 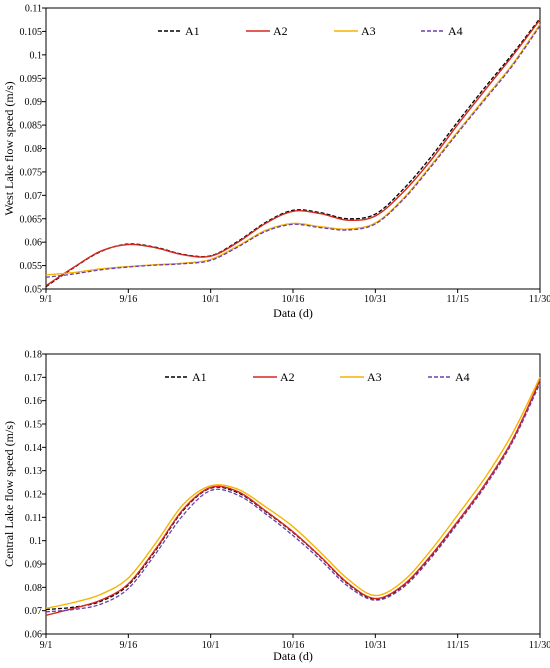 I want to click on y-tick-label: 0.17, so click(x=34, y=378).